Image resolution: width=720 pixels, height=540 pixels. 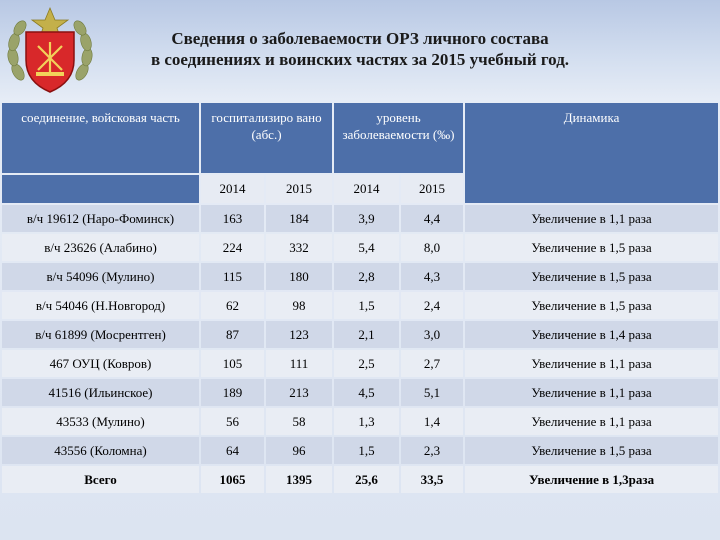 What do you see at coordinates (432, 421) in the screenshot?
I see `rate-2015: 1,4` at bounding box center [432, 421].